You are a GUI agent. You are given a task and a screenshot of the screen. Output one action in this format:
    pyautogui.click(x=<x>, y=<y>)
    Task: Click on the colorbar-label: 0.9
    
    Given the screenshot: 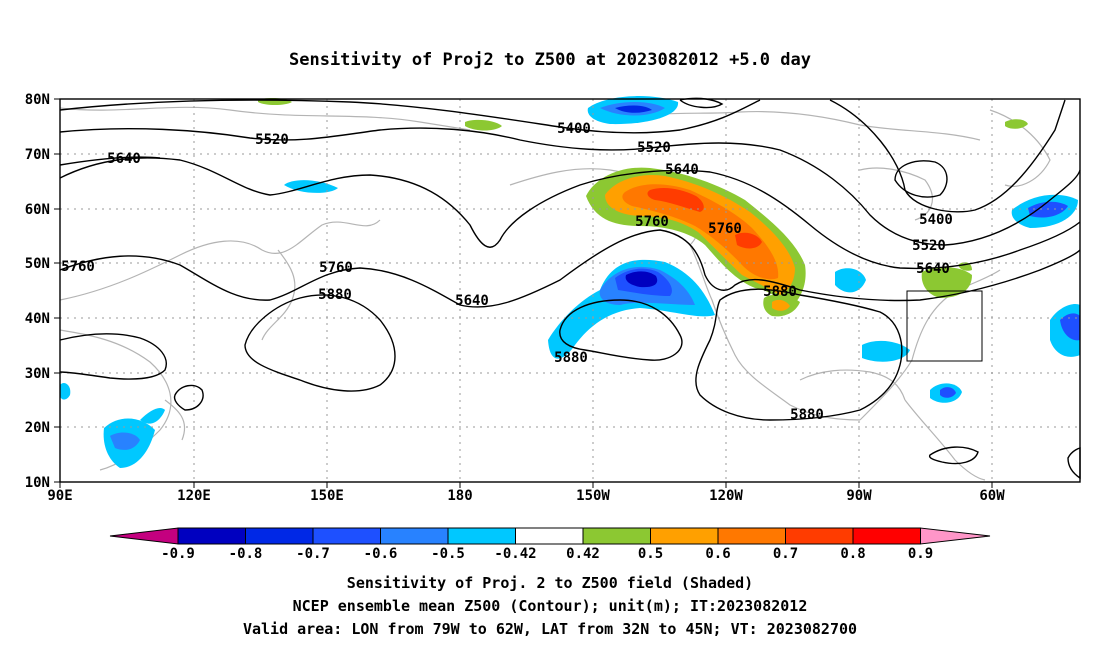 What is the action you would take?
    pyautogui.click(x=920, y=554)
    